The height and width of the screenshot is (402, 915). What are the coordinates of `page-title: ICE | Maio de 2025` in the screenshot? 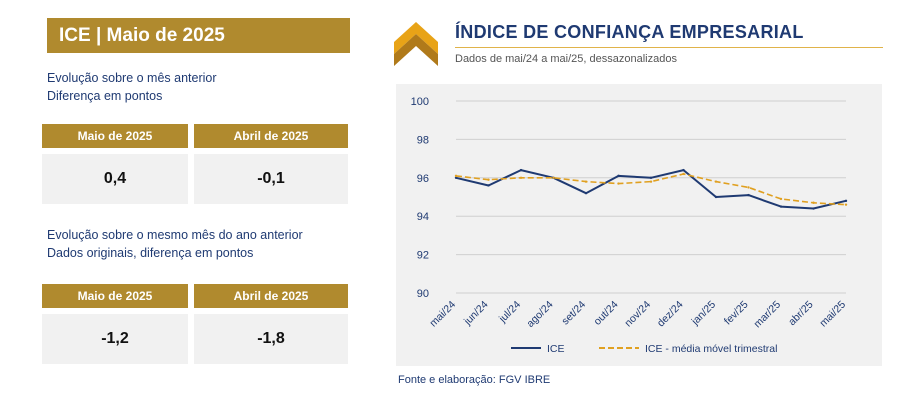 It's located at (198, 35).